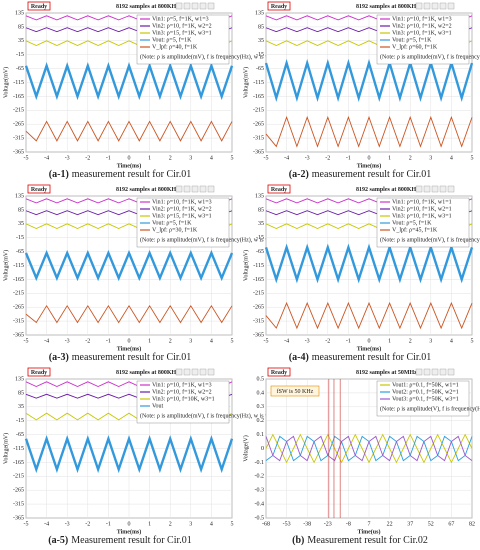 The height and width of the screenshot is (550, 480). I want to click on caption: (a-3) measurement result for Cir.01, so click(120, 357).